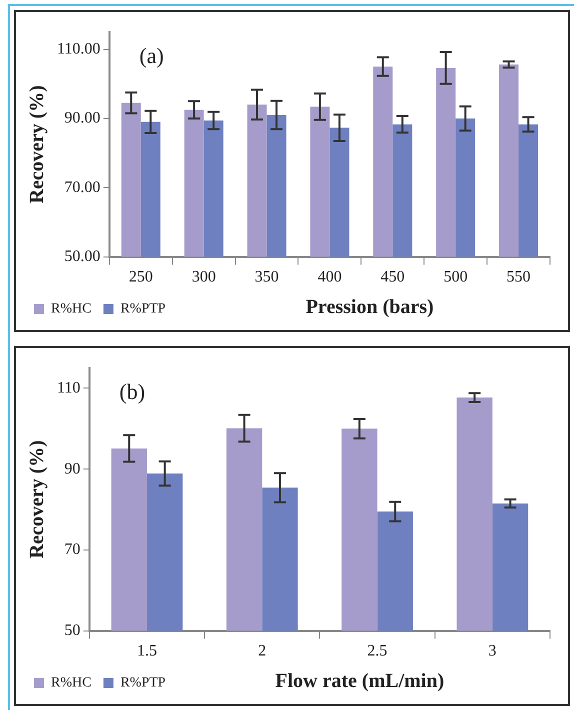 Image resolution: width=576 pixels, height=713 pixels. I want to click on text: (b), so click(132, 391).